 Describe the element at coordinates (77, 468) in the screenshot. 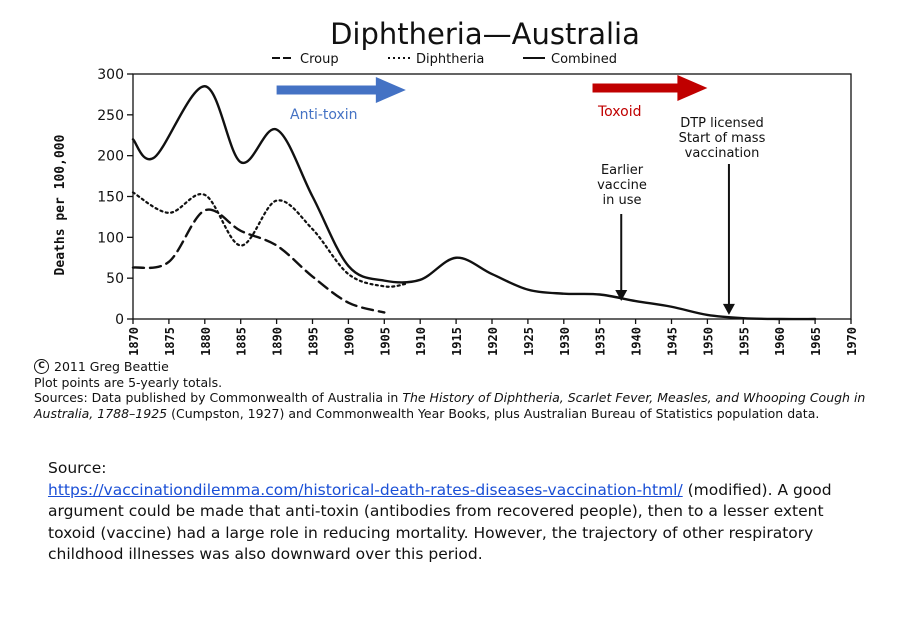

I see `source-label: Source:` at that location.